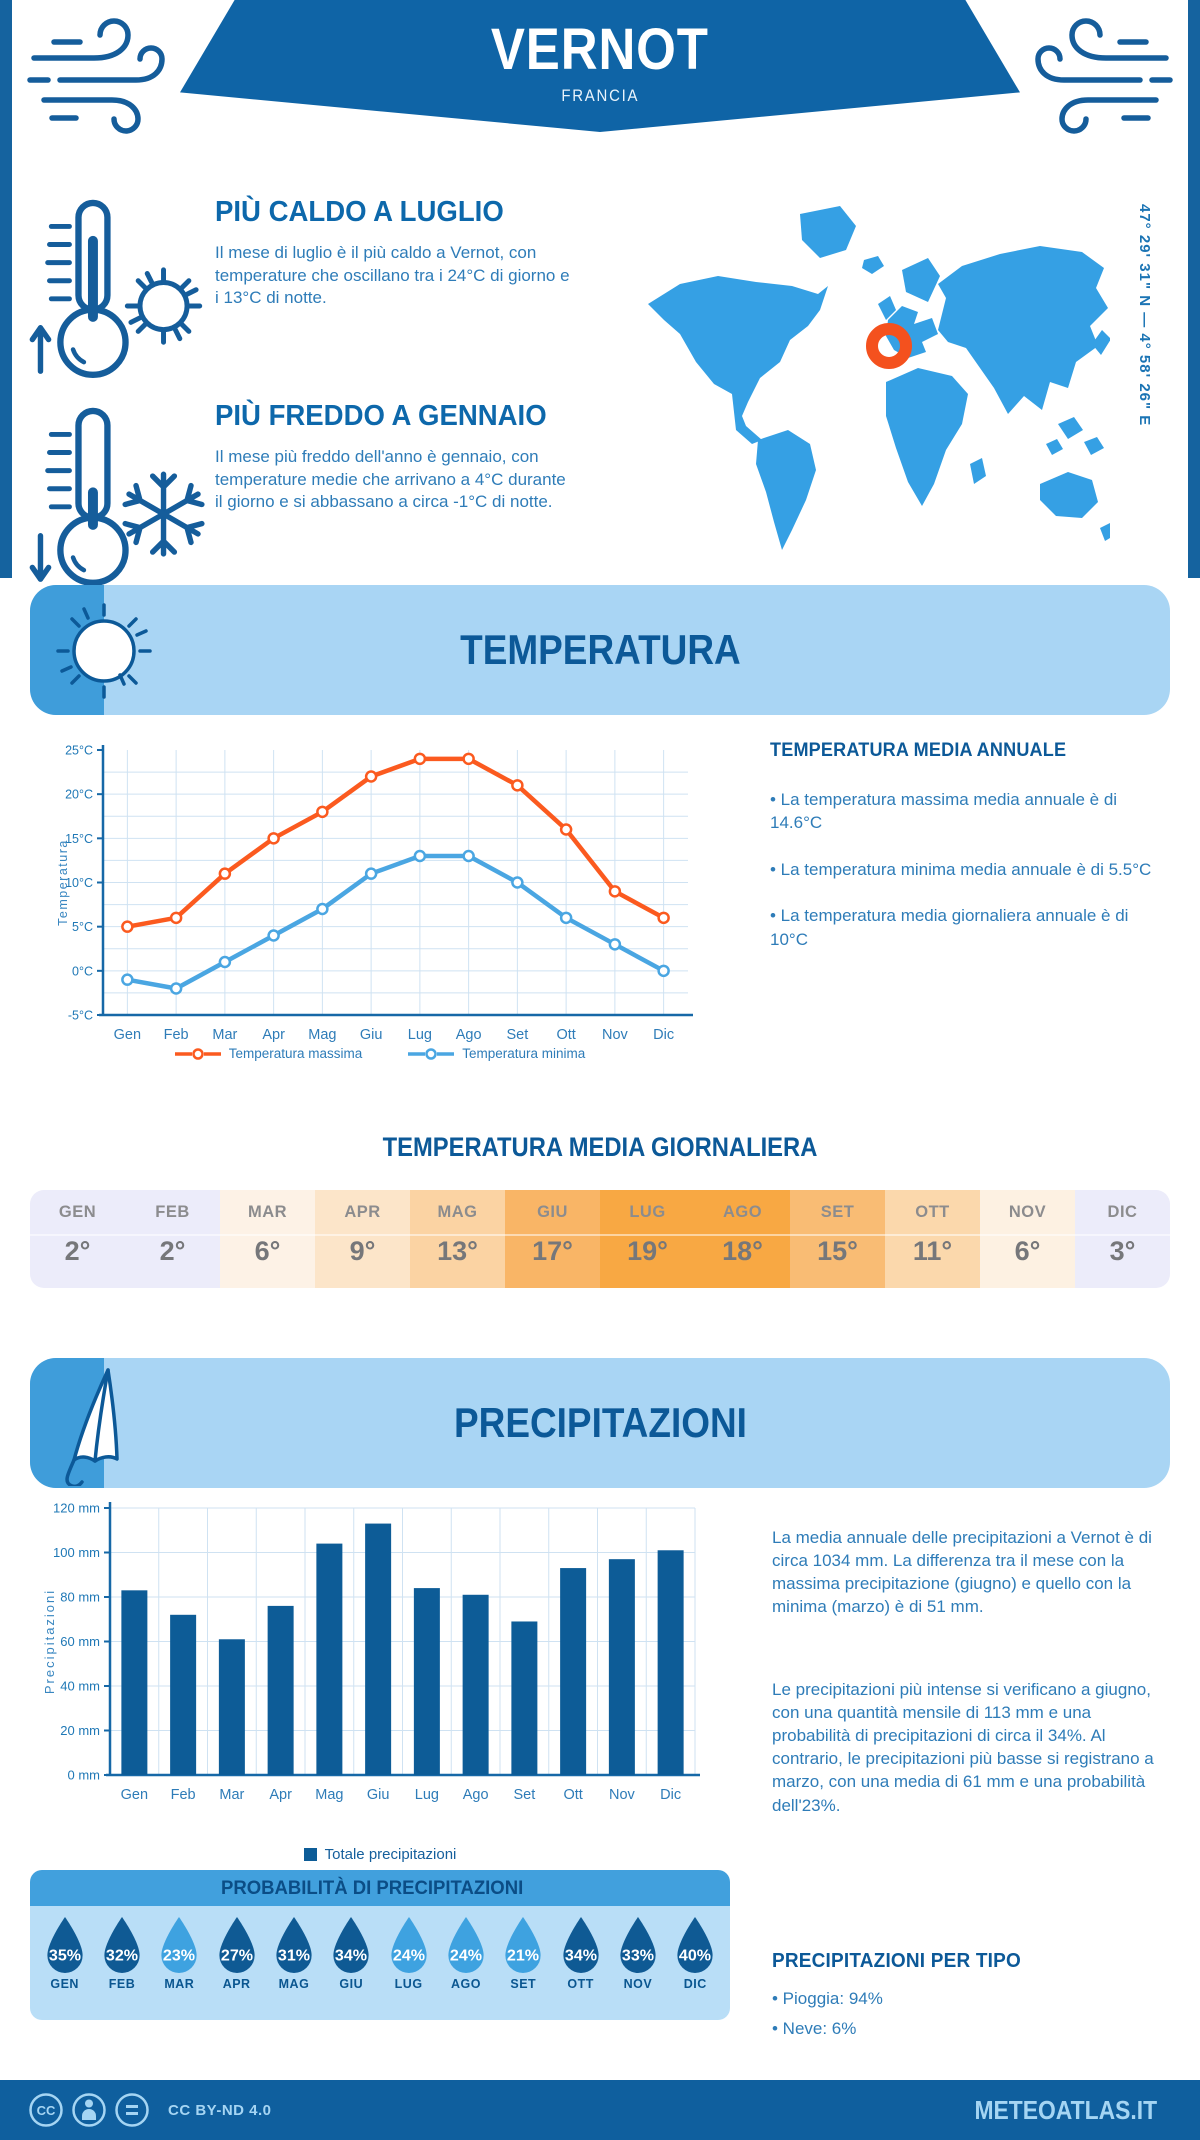  What do you see at coordinates (457, 1261) in the screenshot?
I see `table-temperature-value: 13°` at bounding box center [457, 1261].